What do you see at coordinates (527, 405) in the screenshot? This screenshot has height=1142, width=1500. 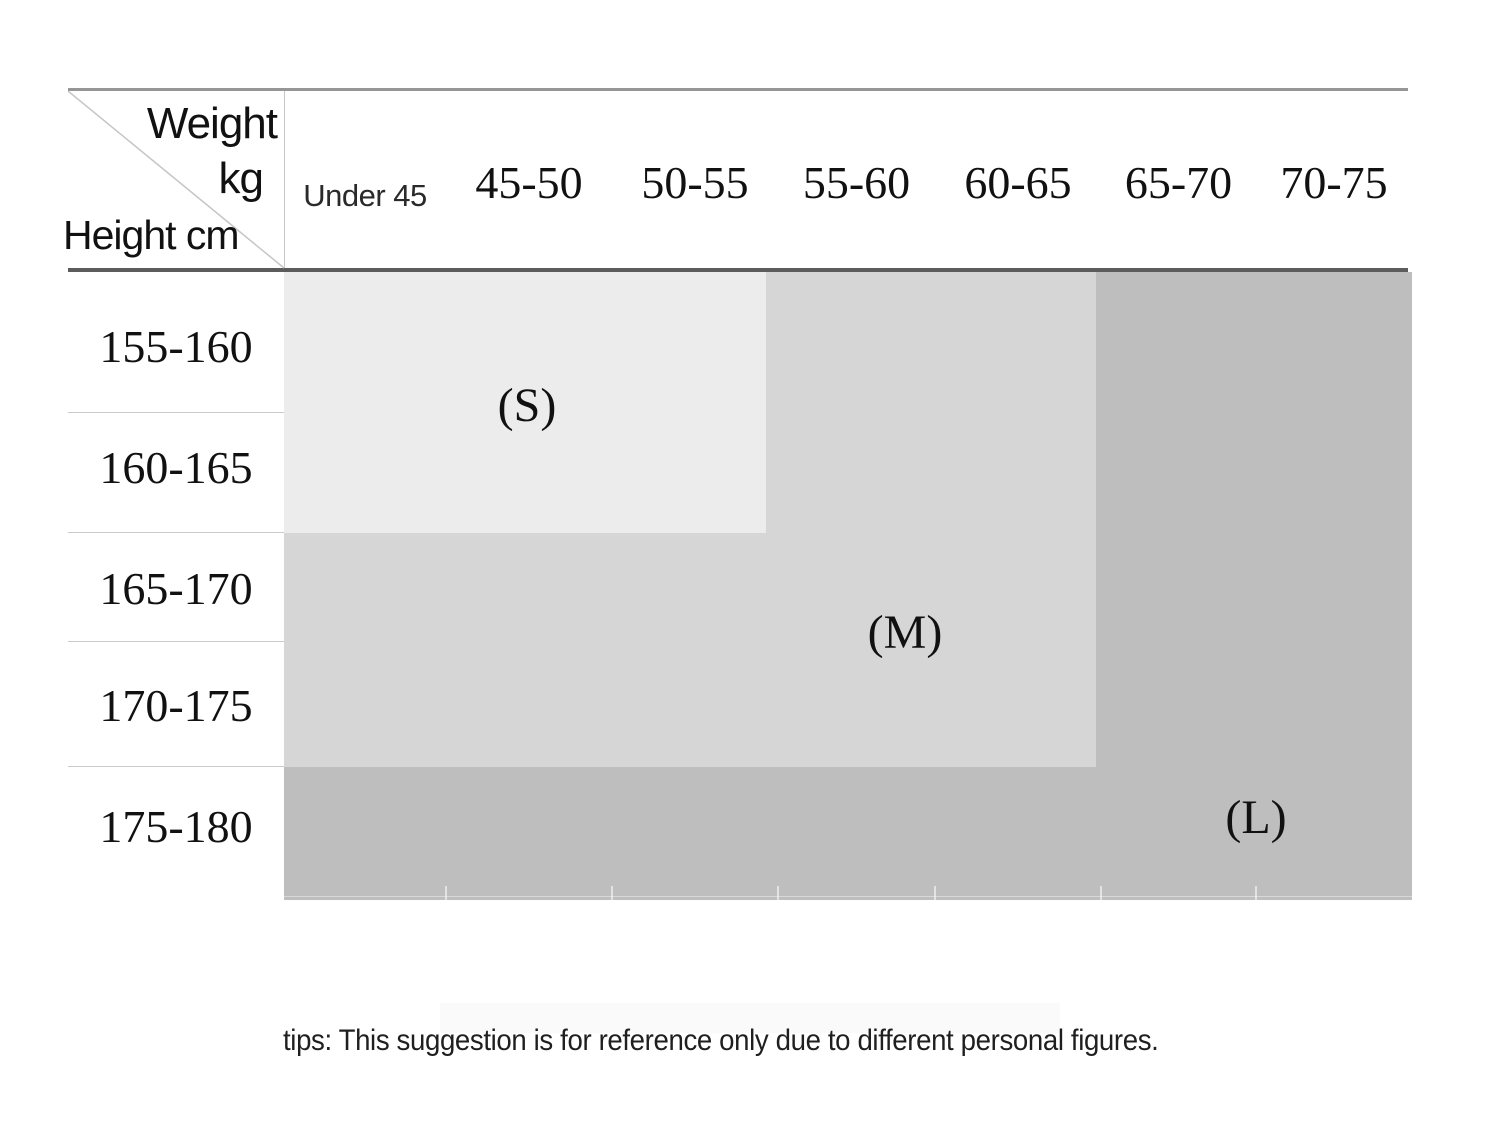 I see `size-label-s: (S)` at bounding box center [527, 405].